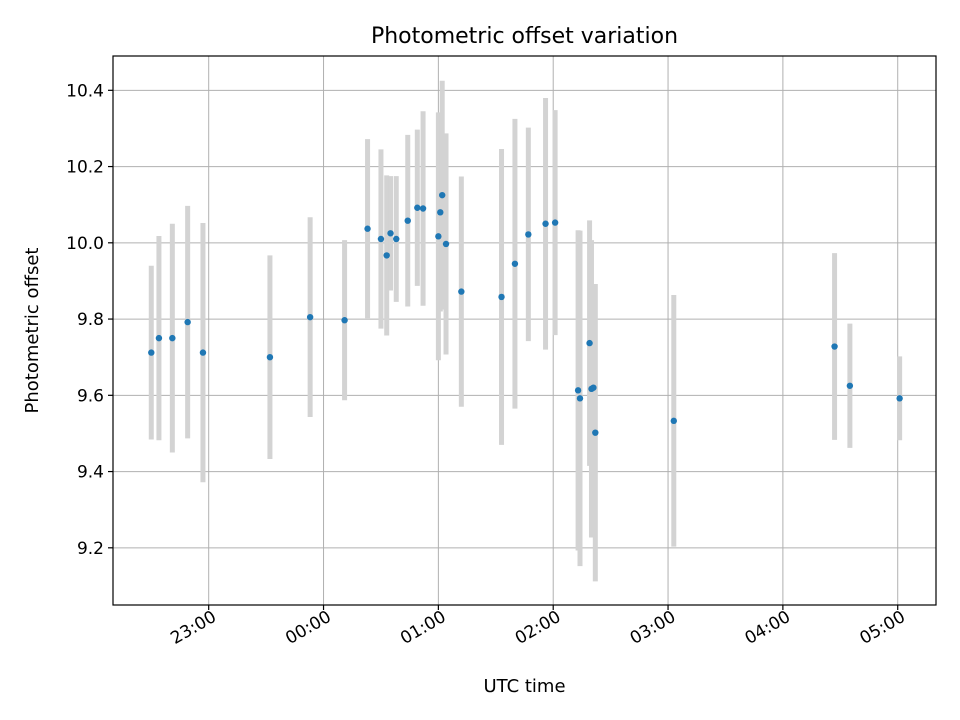  I want to click on y-axis-label: Photometric offset, so click(32, 331).